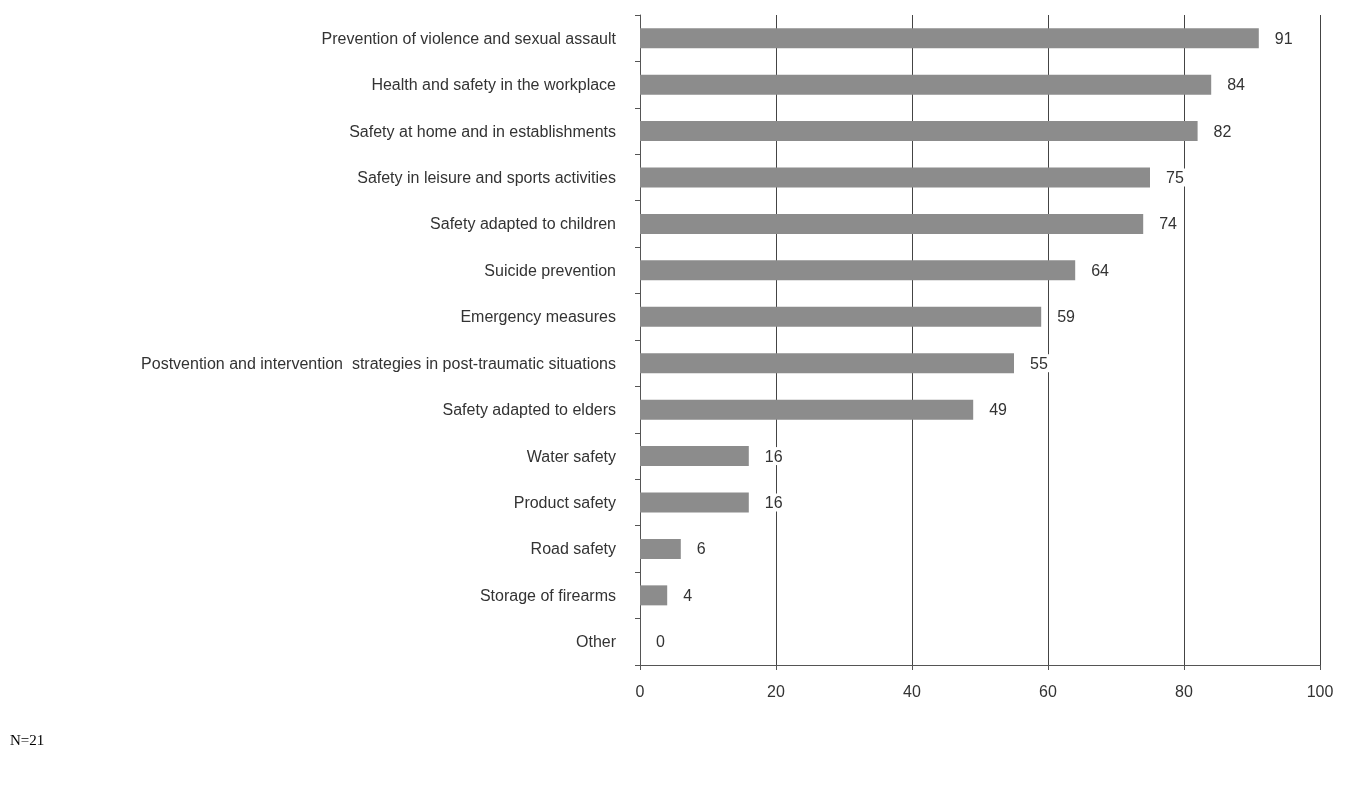 This screenshot has height=788, width=1353. I want to click on y-tick-label: Health and safety in the workplace, so click(494, 85).